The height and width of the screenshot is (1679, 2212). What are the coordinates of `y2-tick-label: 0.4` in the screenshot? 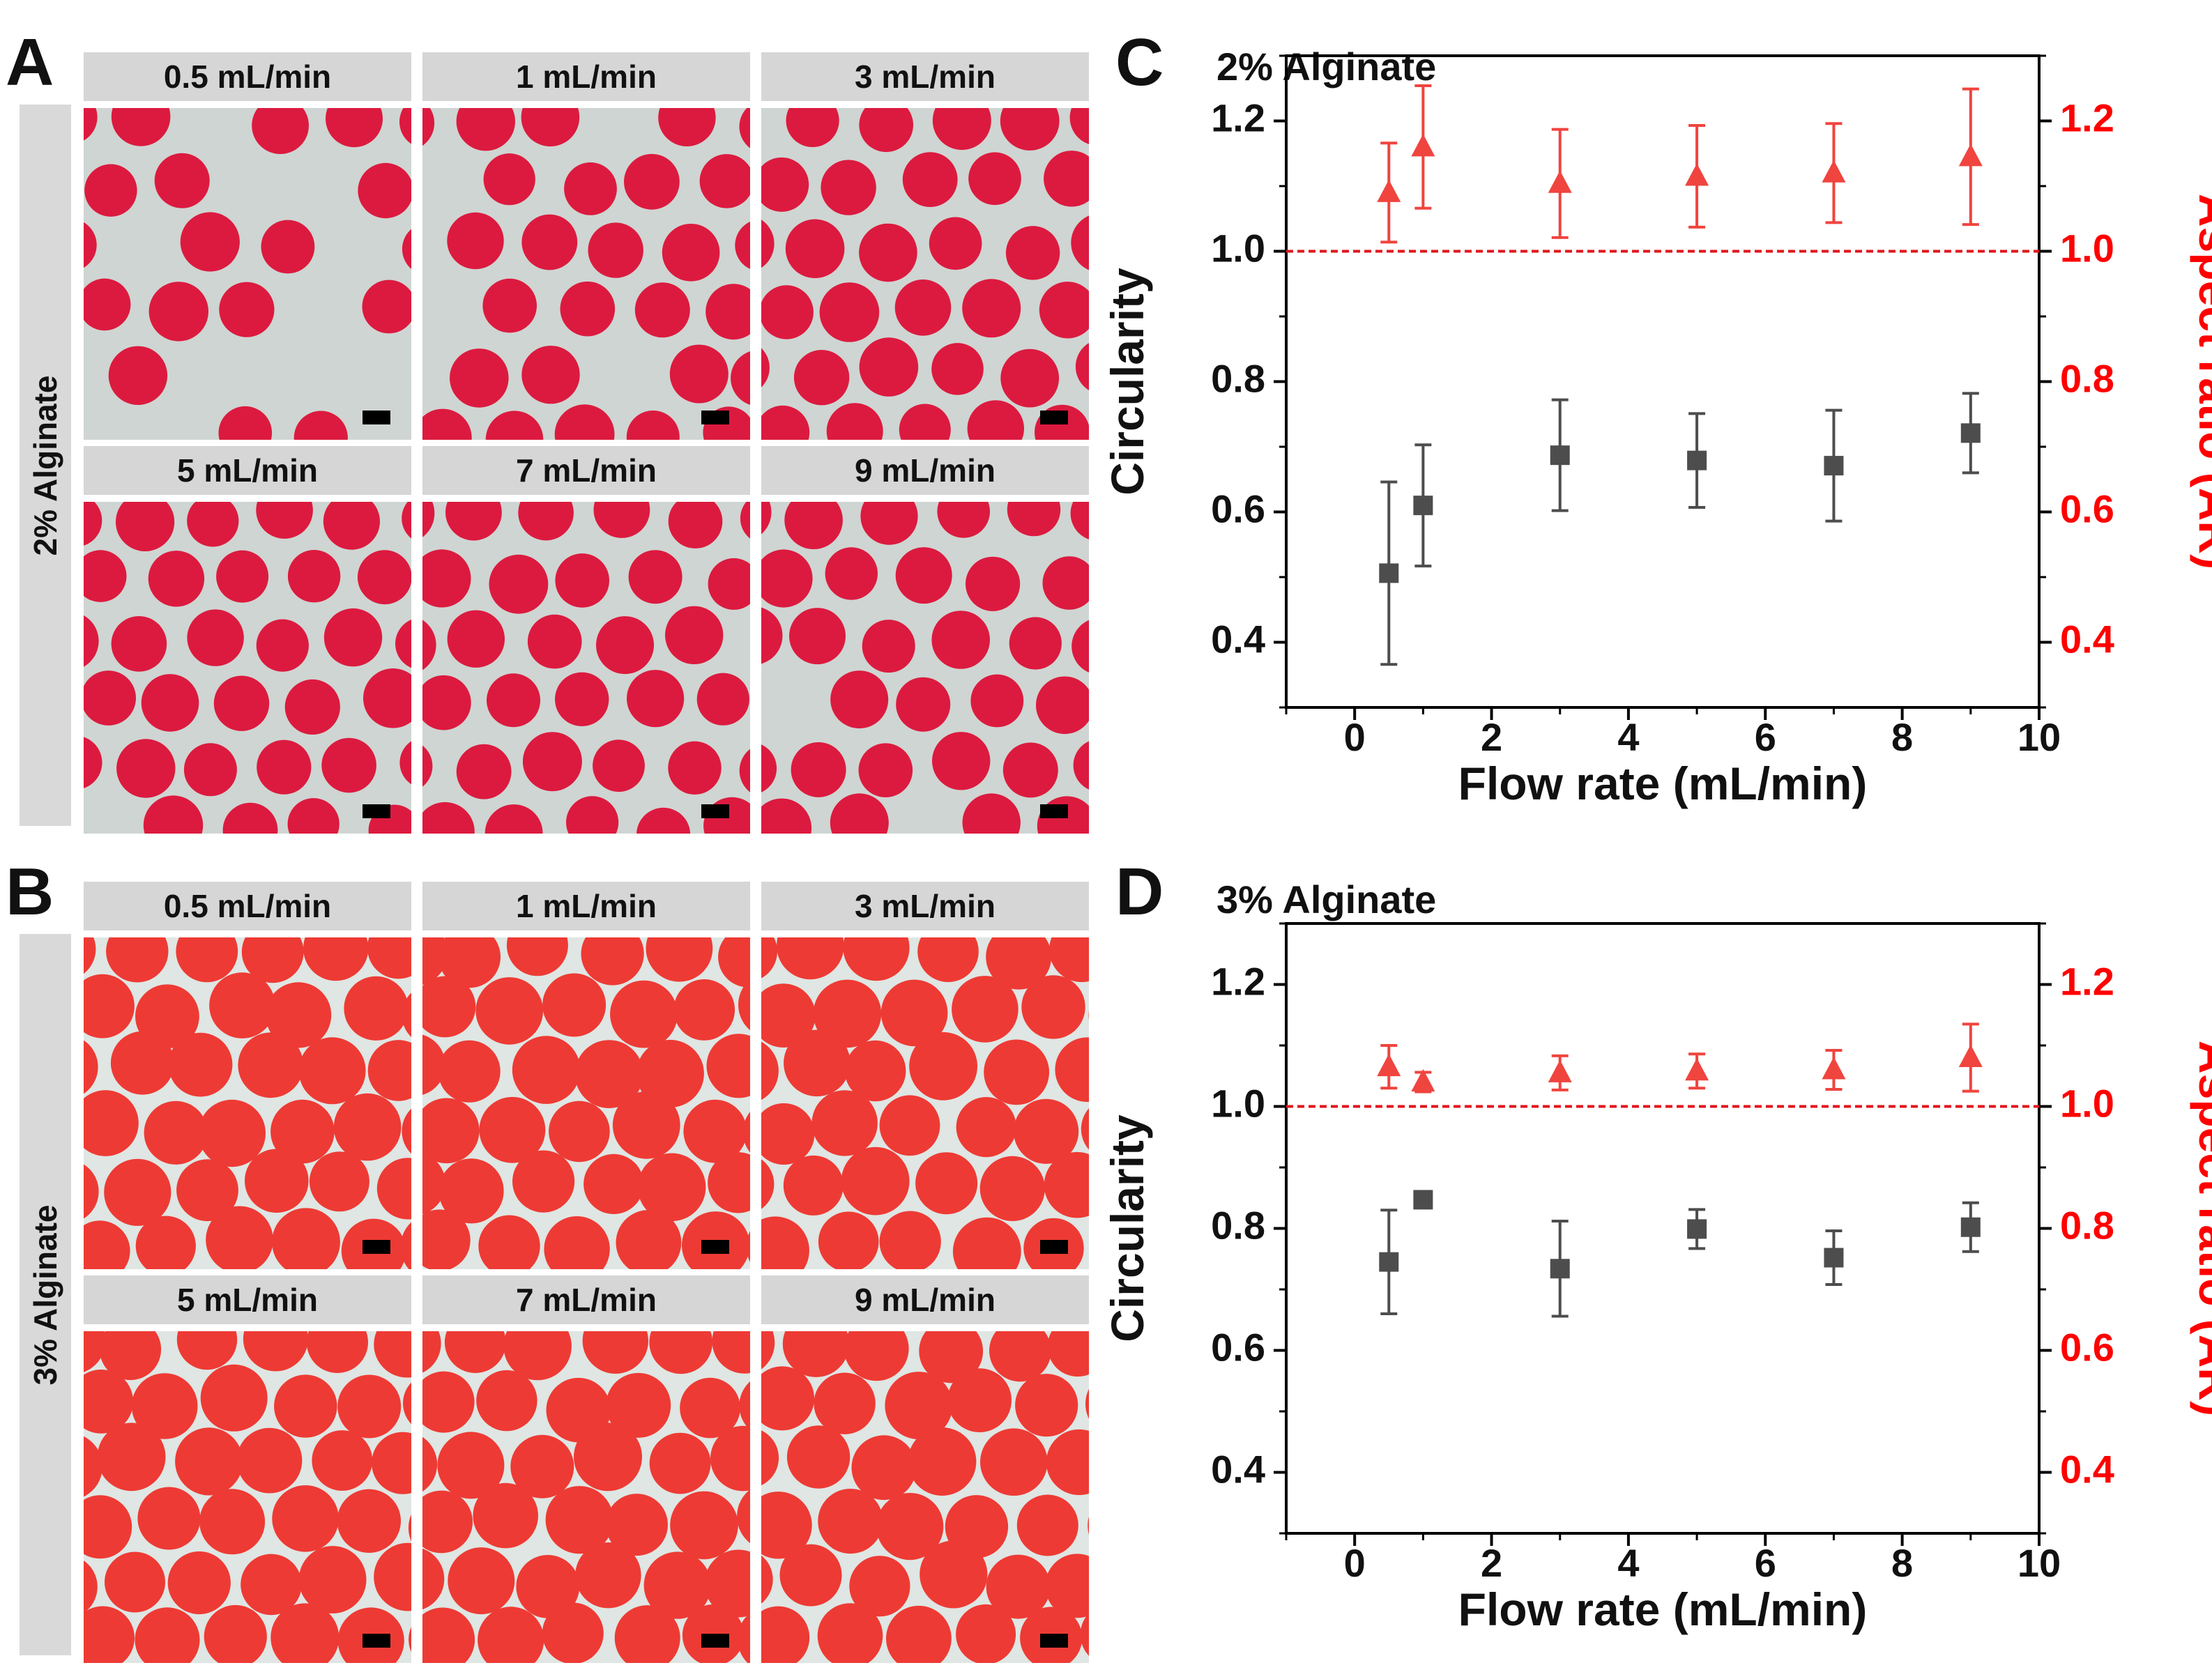 It's located at (2087, 639).